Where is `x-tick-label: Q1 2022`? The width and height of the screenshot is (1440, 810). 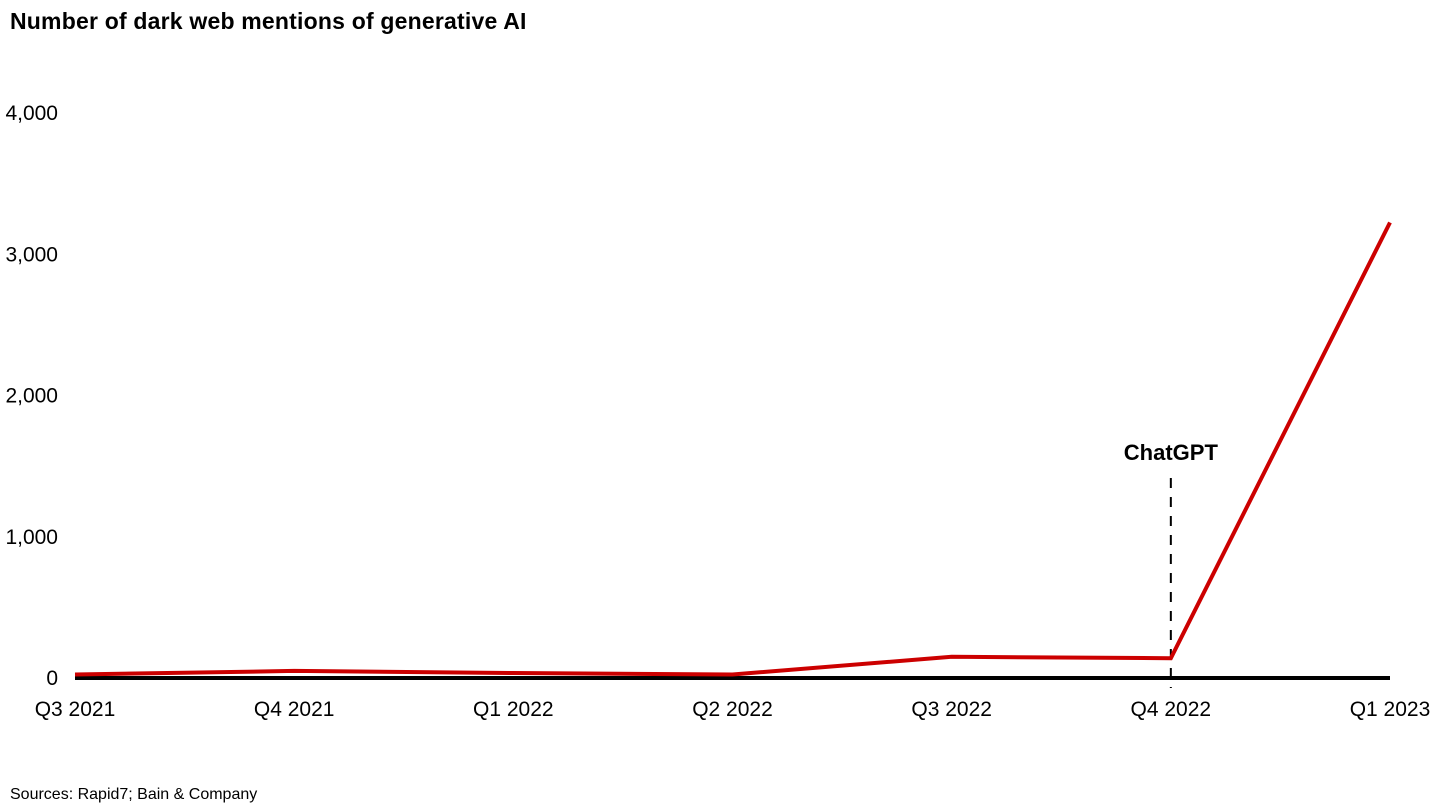
x-tick-label: Q1 2022 is located at coordinates (513, 709).